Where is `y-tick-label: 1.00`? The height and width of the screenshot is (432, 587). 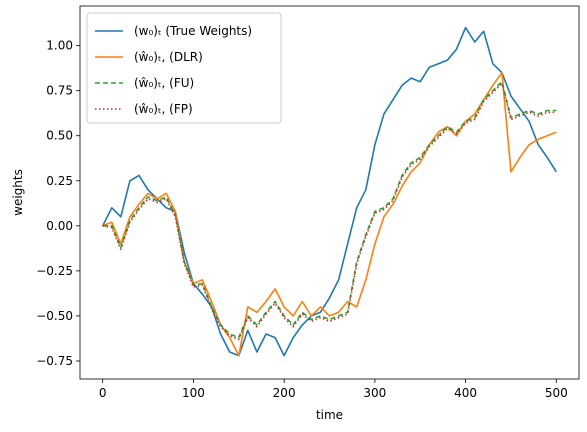 y-tick-label: 1.00 is located at coordinates (59, 46).